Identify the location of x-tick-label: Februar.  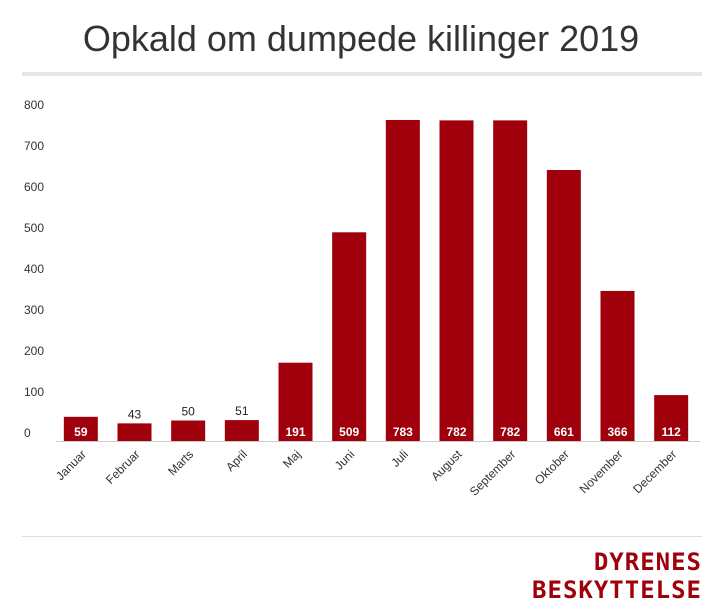
(123, 467).